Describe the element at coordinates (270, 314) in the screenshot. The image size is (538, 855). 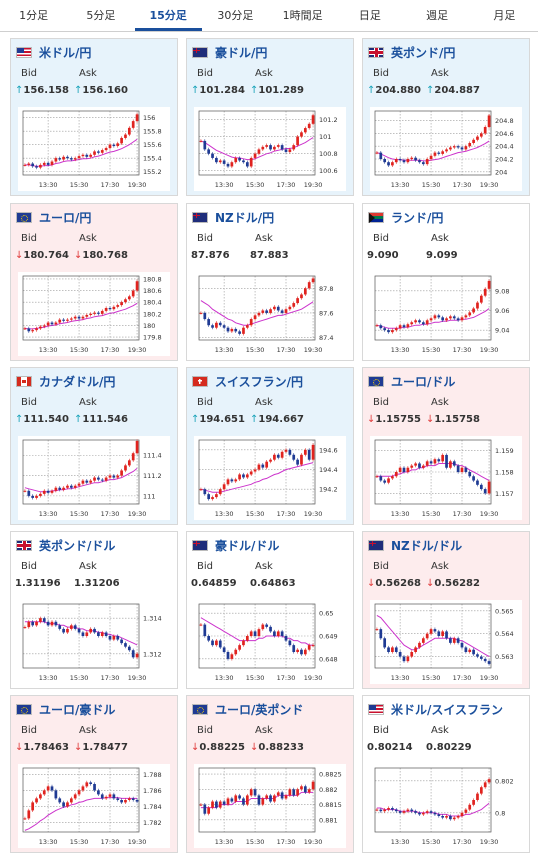
I see `price-chart: 87.8 87.6 87.4 13:30 15:30 17:30 19:30` at that location.